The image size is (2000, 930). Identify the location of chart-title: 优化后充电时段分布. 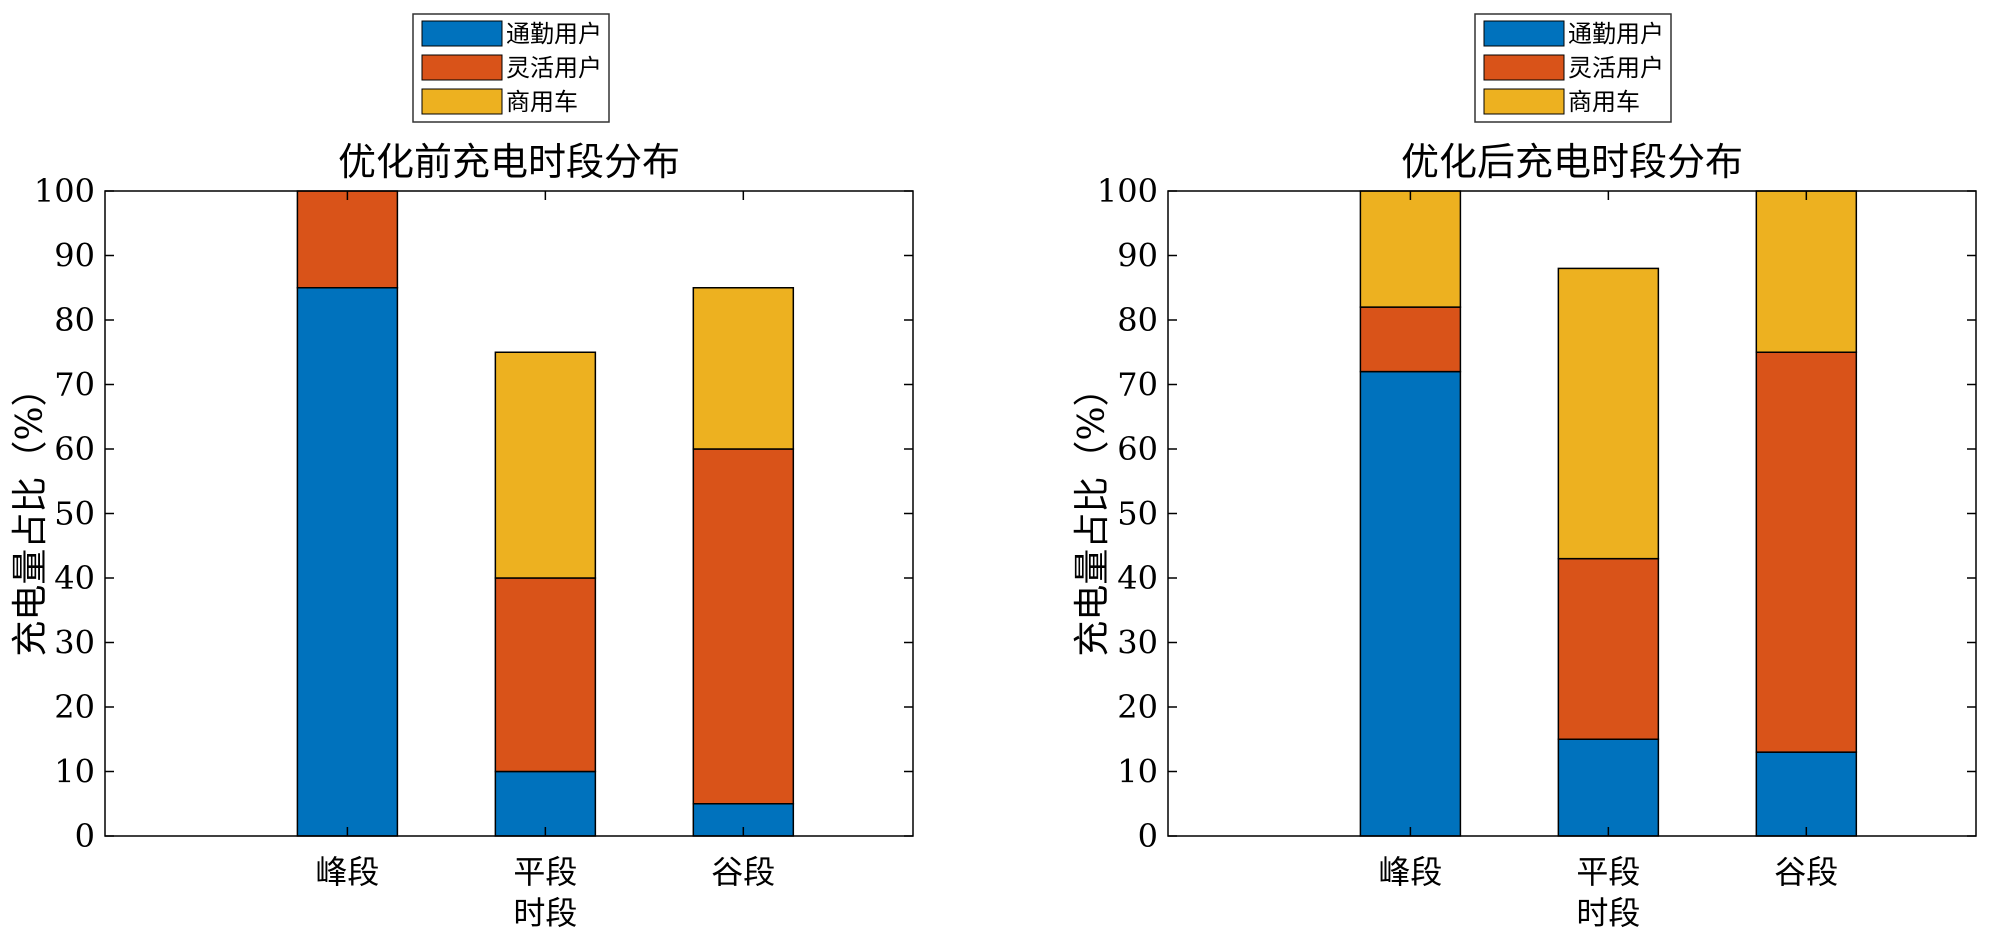
(1572, 162).